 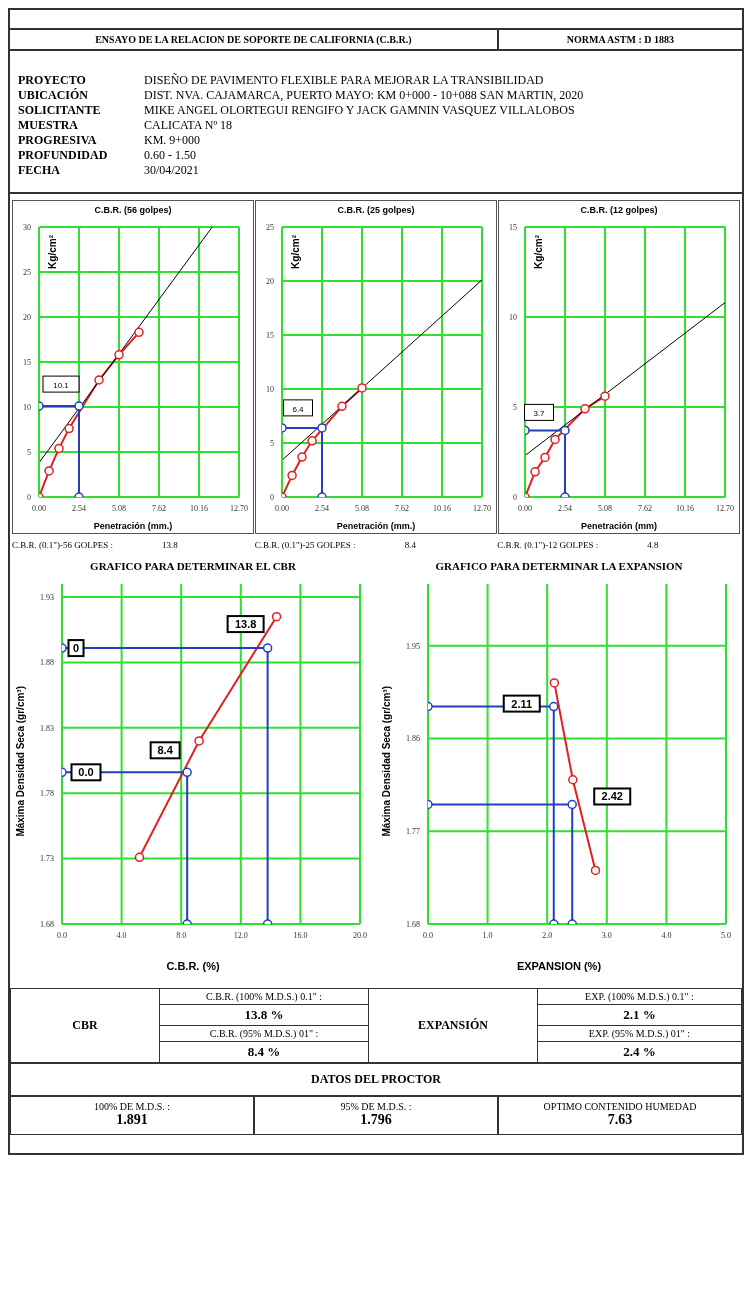 What do you see at coordinates (47, 794) in the screenshot?
I see `y-tick-label: 1.78` at bounding box center [47, 794].